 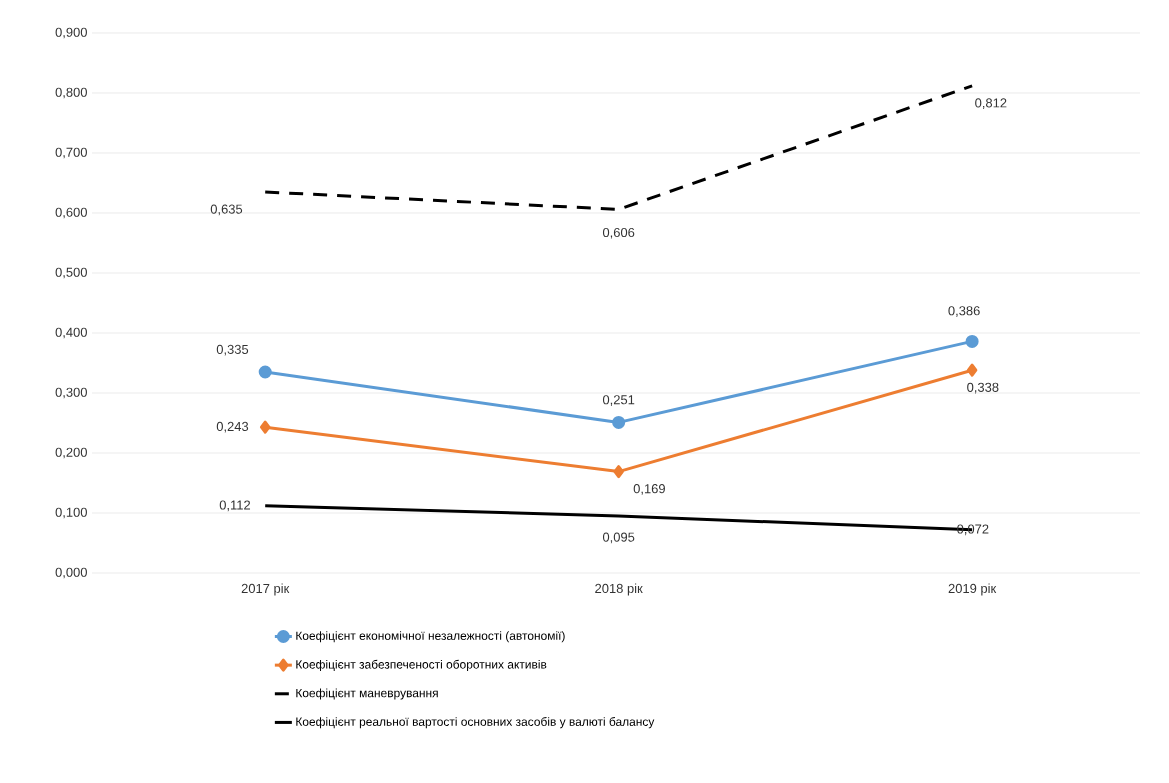 I want to click on y-tick-label: 0,700, so click(x=71, y=153).